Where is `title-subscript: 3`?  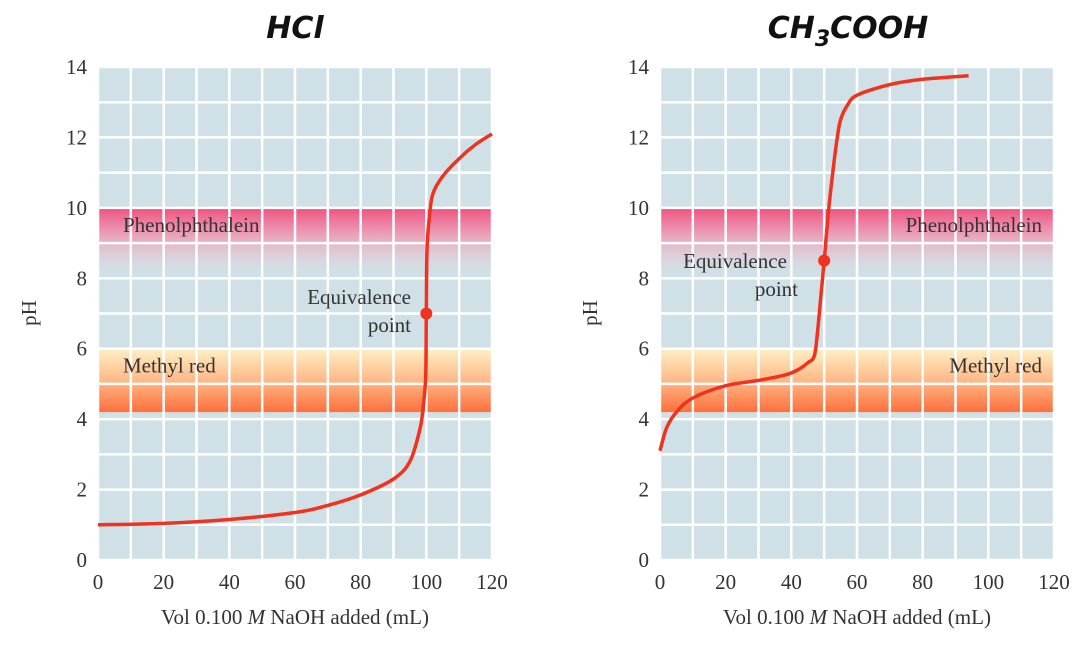
title-subscript: 3 is located at coordinates (822, 39).